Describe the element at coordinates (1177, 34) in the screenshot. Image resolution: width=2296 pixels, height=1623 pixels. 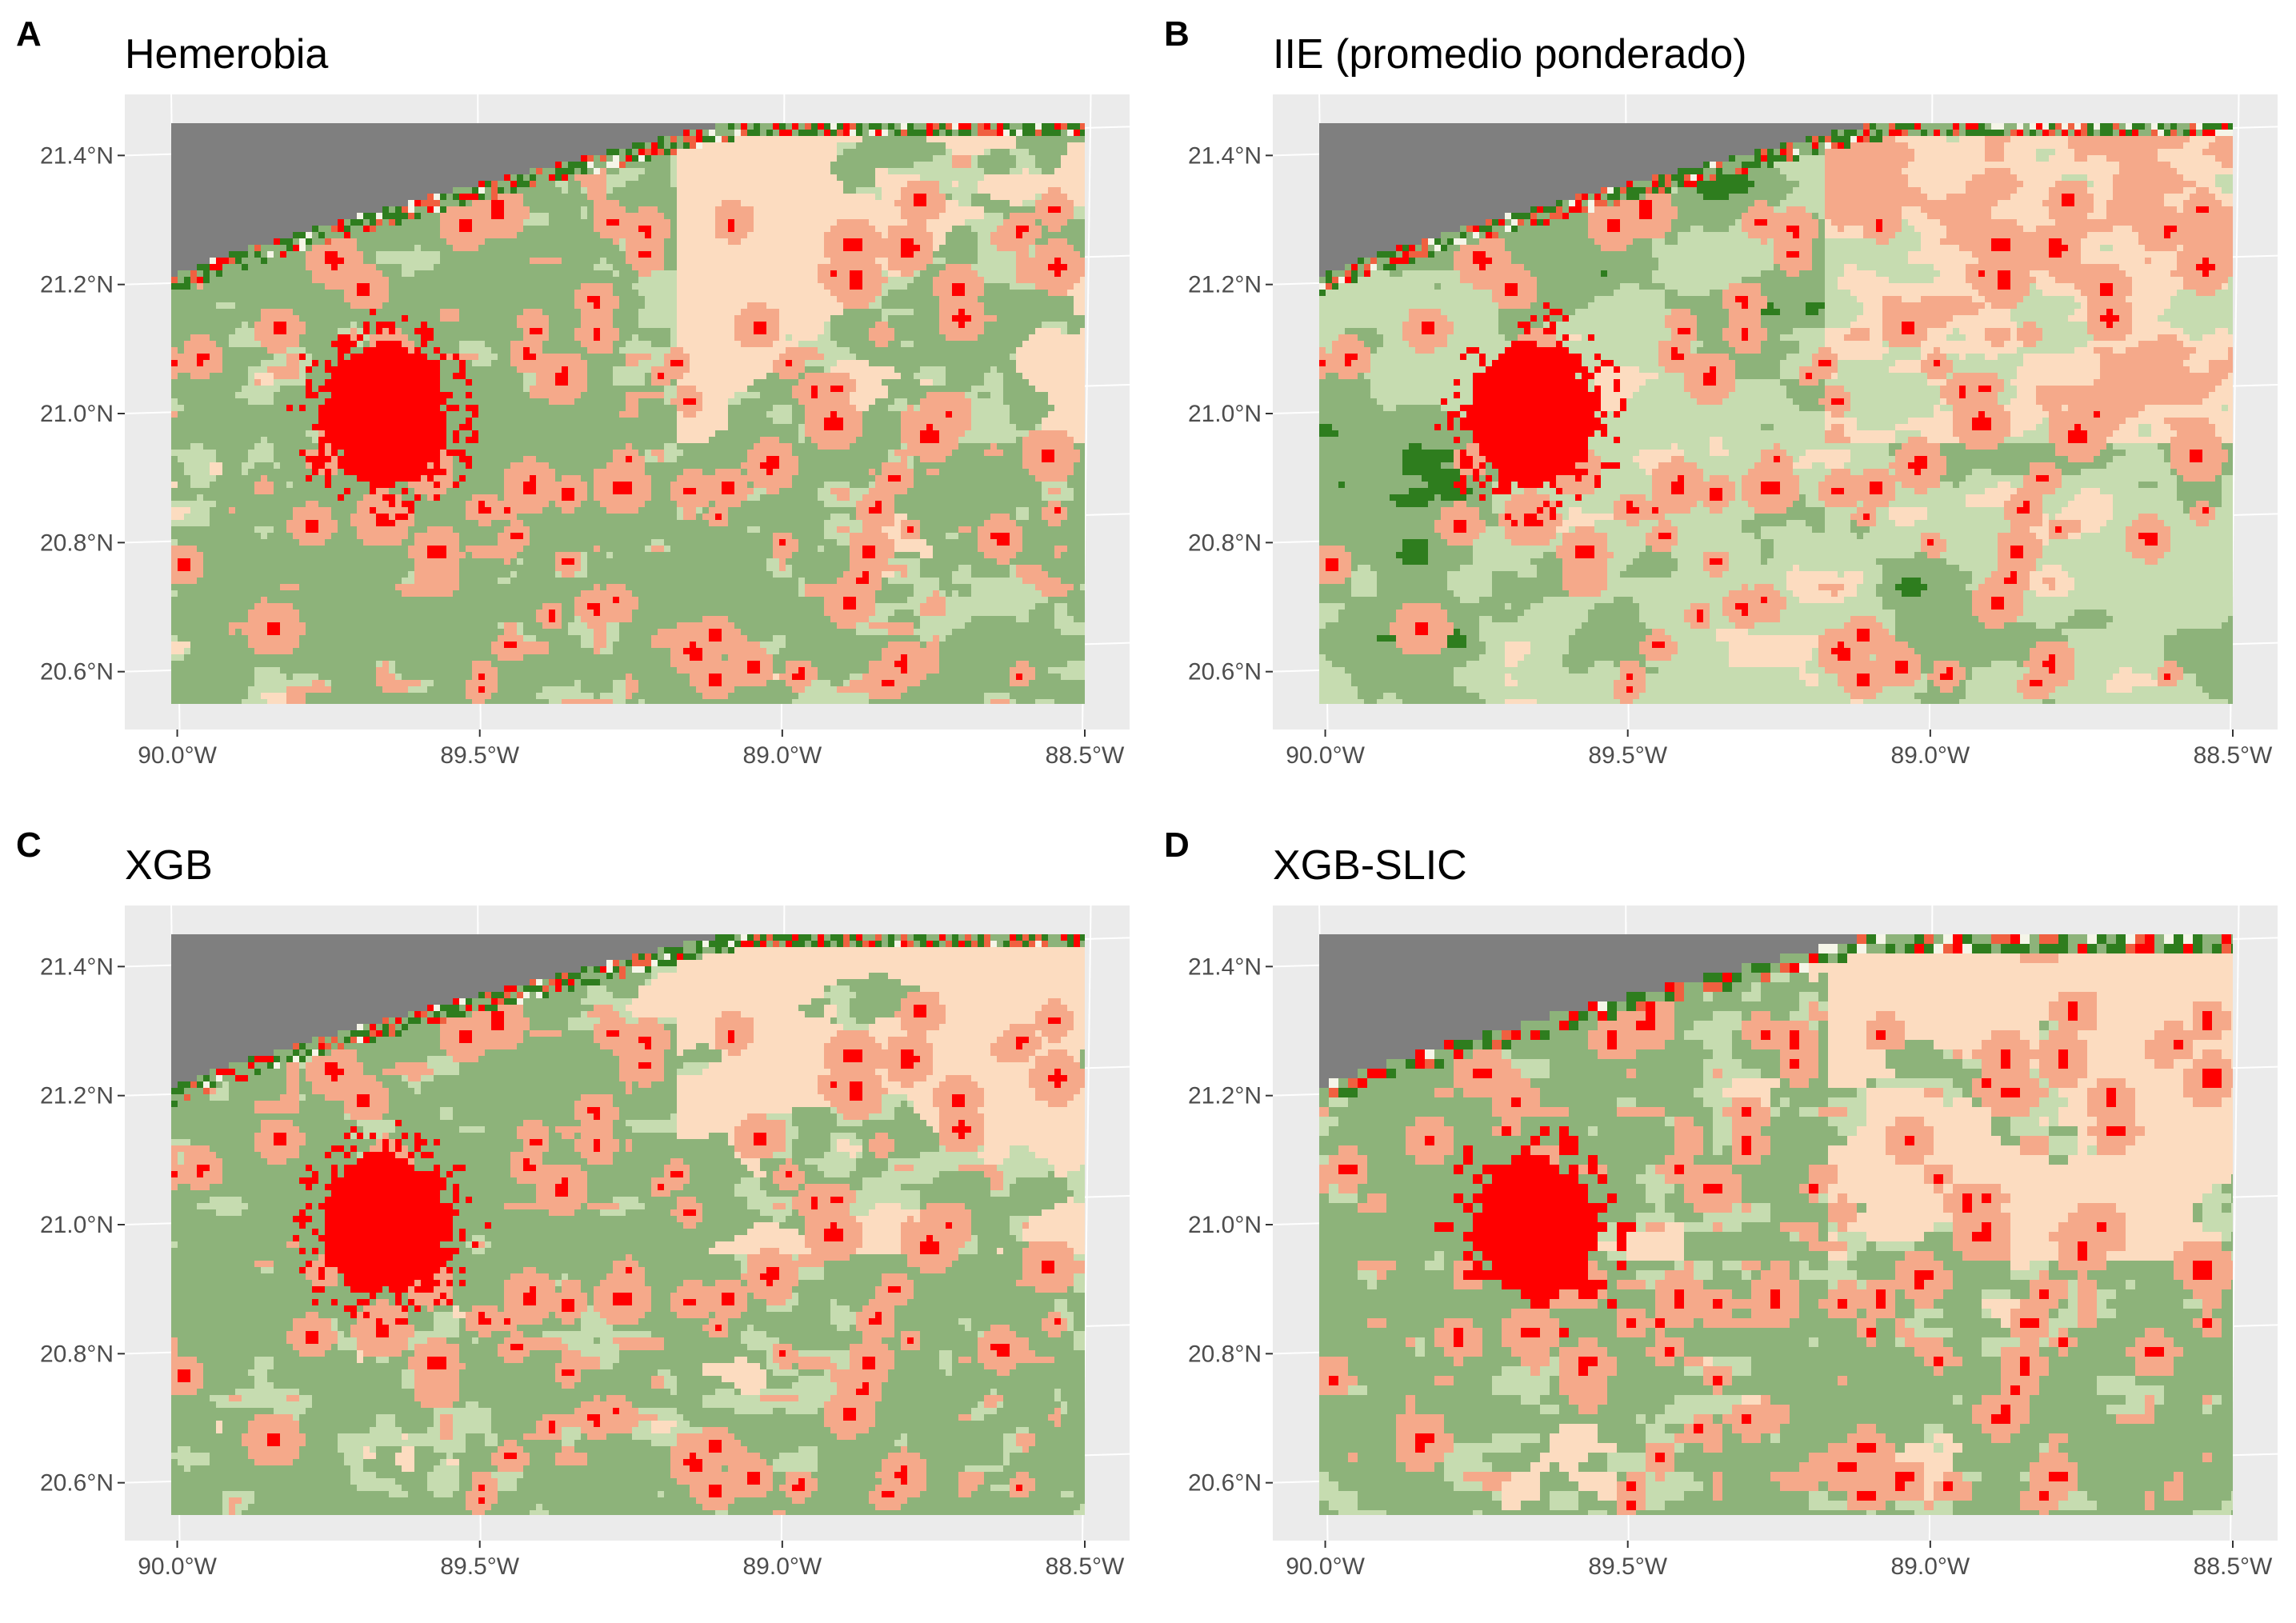
I see `panel-letter: B` at that location.